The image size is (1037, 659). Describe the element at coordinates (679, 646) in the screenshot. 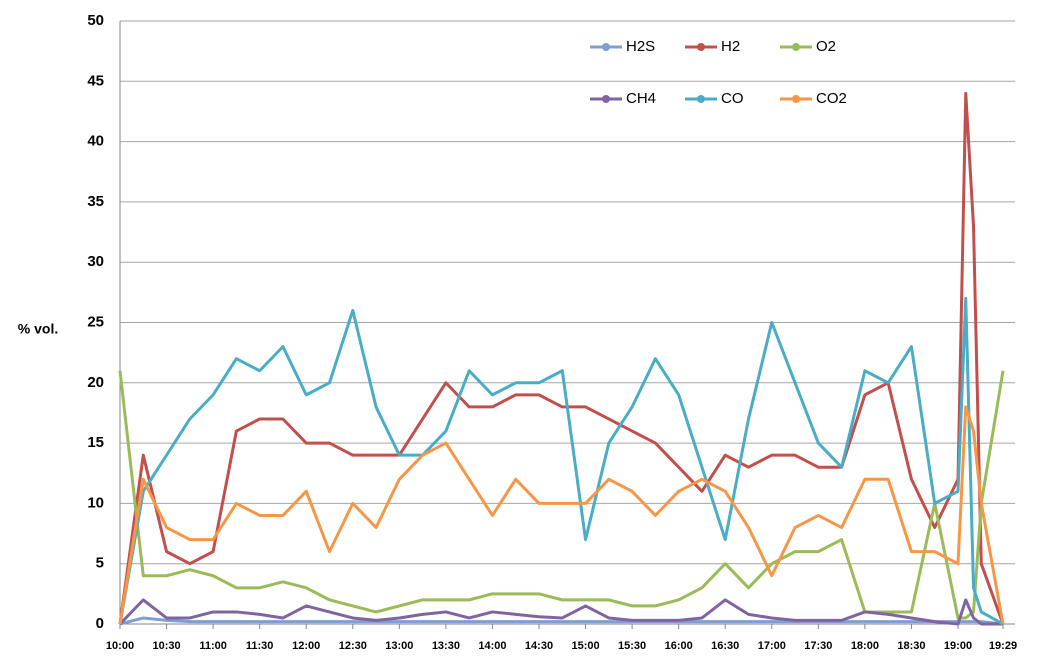

I see `x-tick-label: 16:00` at that location.